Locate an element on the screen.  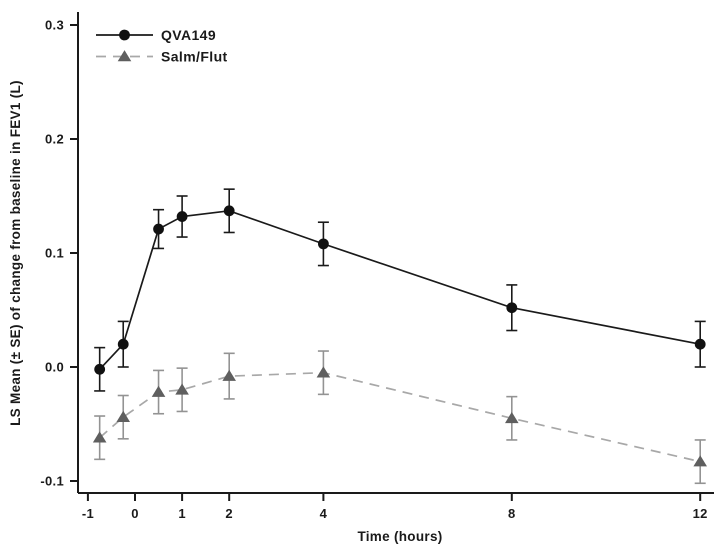
y-tick-label: 0.2 is located at coordinates (54, 139).